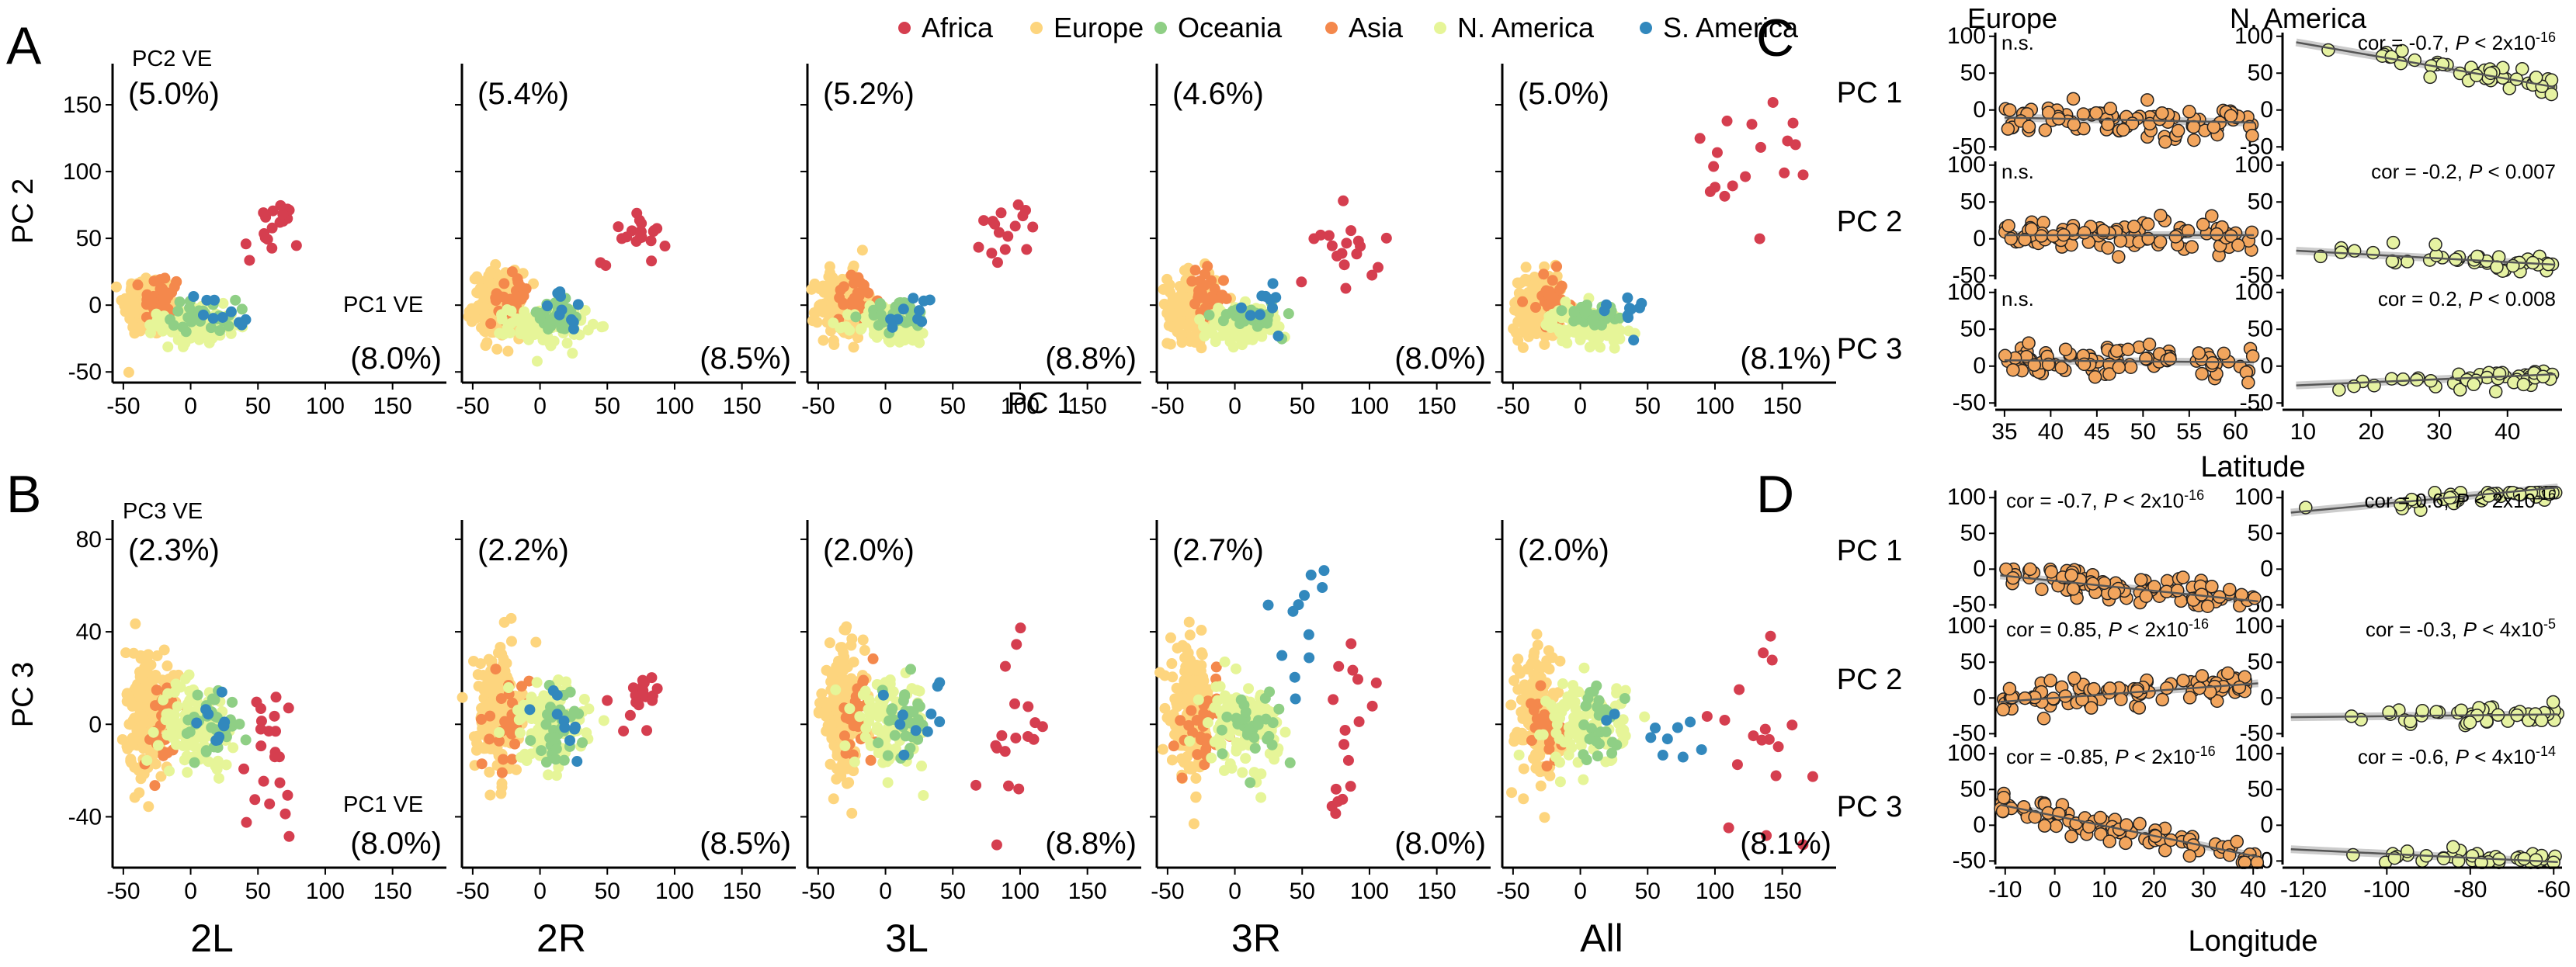  What do you see at coordinates (1580, 406) in the screenshot?
I see `x-tick-label: 0` at bounding box center [1580, 406].